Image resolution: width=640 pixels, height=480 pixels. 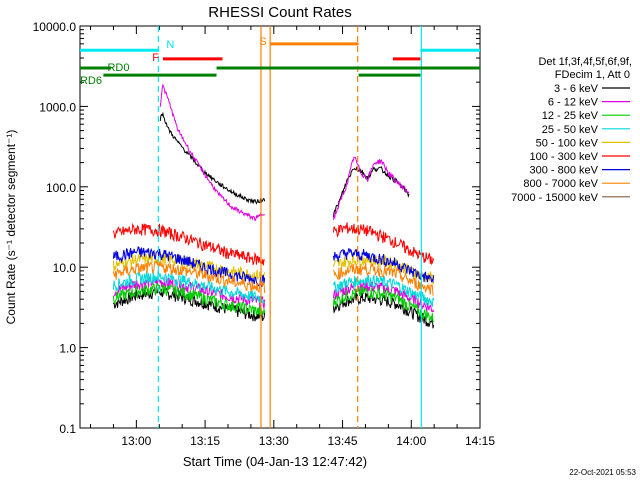 I want to click on y-tick-label: 0.1, so click(x=67, y=429).